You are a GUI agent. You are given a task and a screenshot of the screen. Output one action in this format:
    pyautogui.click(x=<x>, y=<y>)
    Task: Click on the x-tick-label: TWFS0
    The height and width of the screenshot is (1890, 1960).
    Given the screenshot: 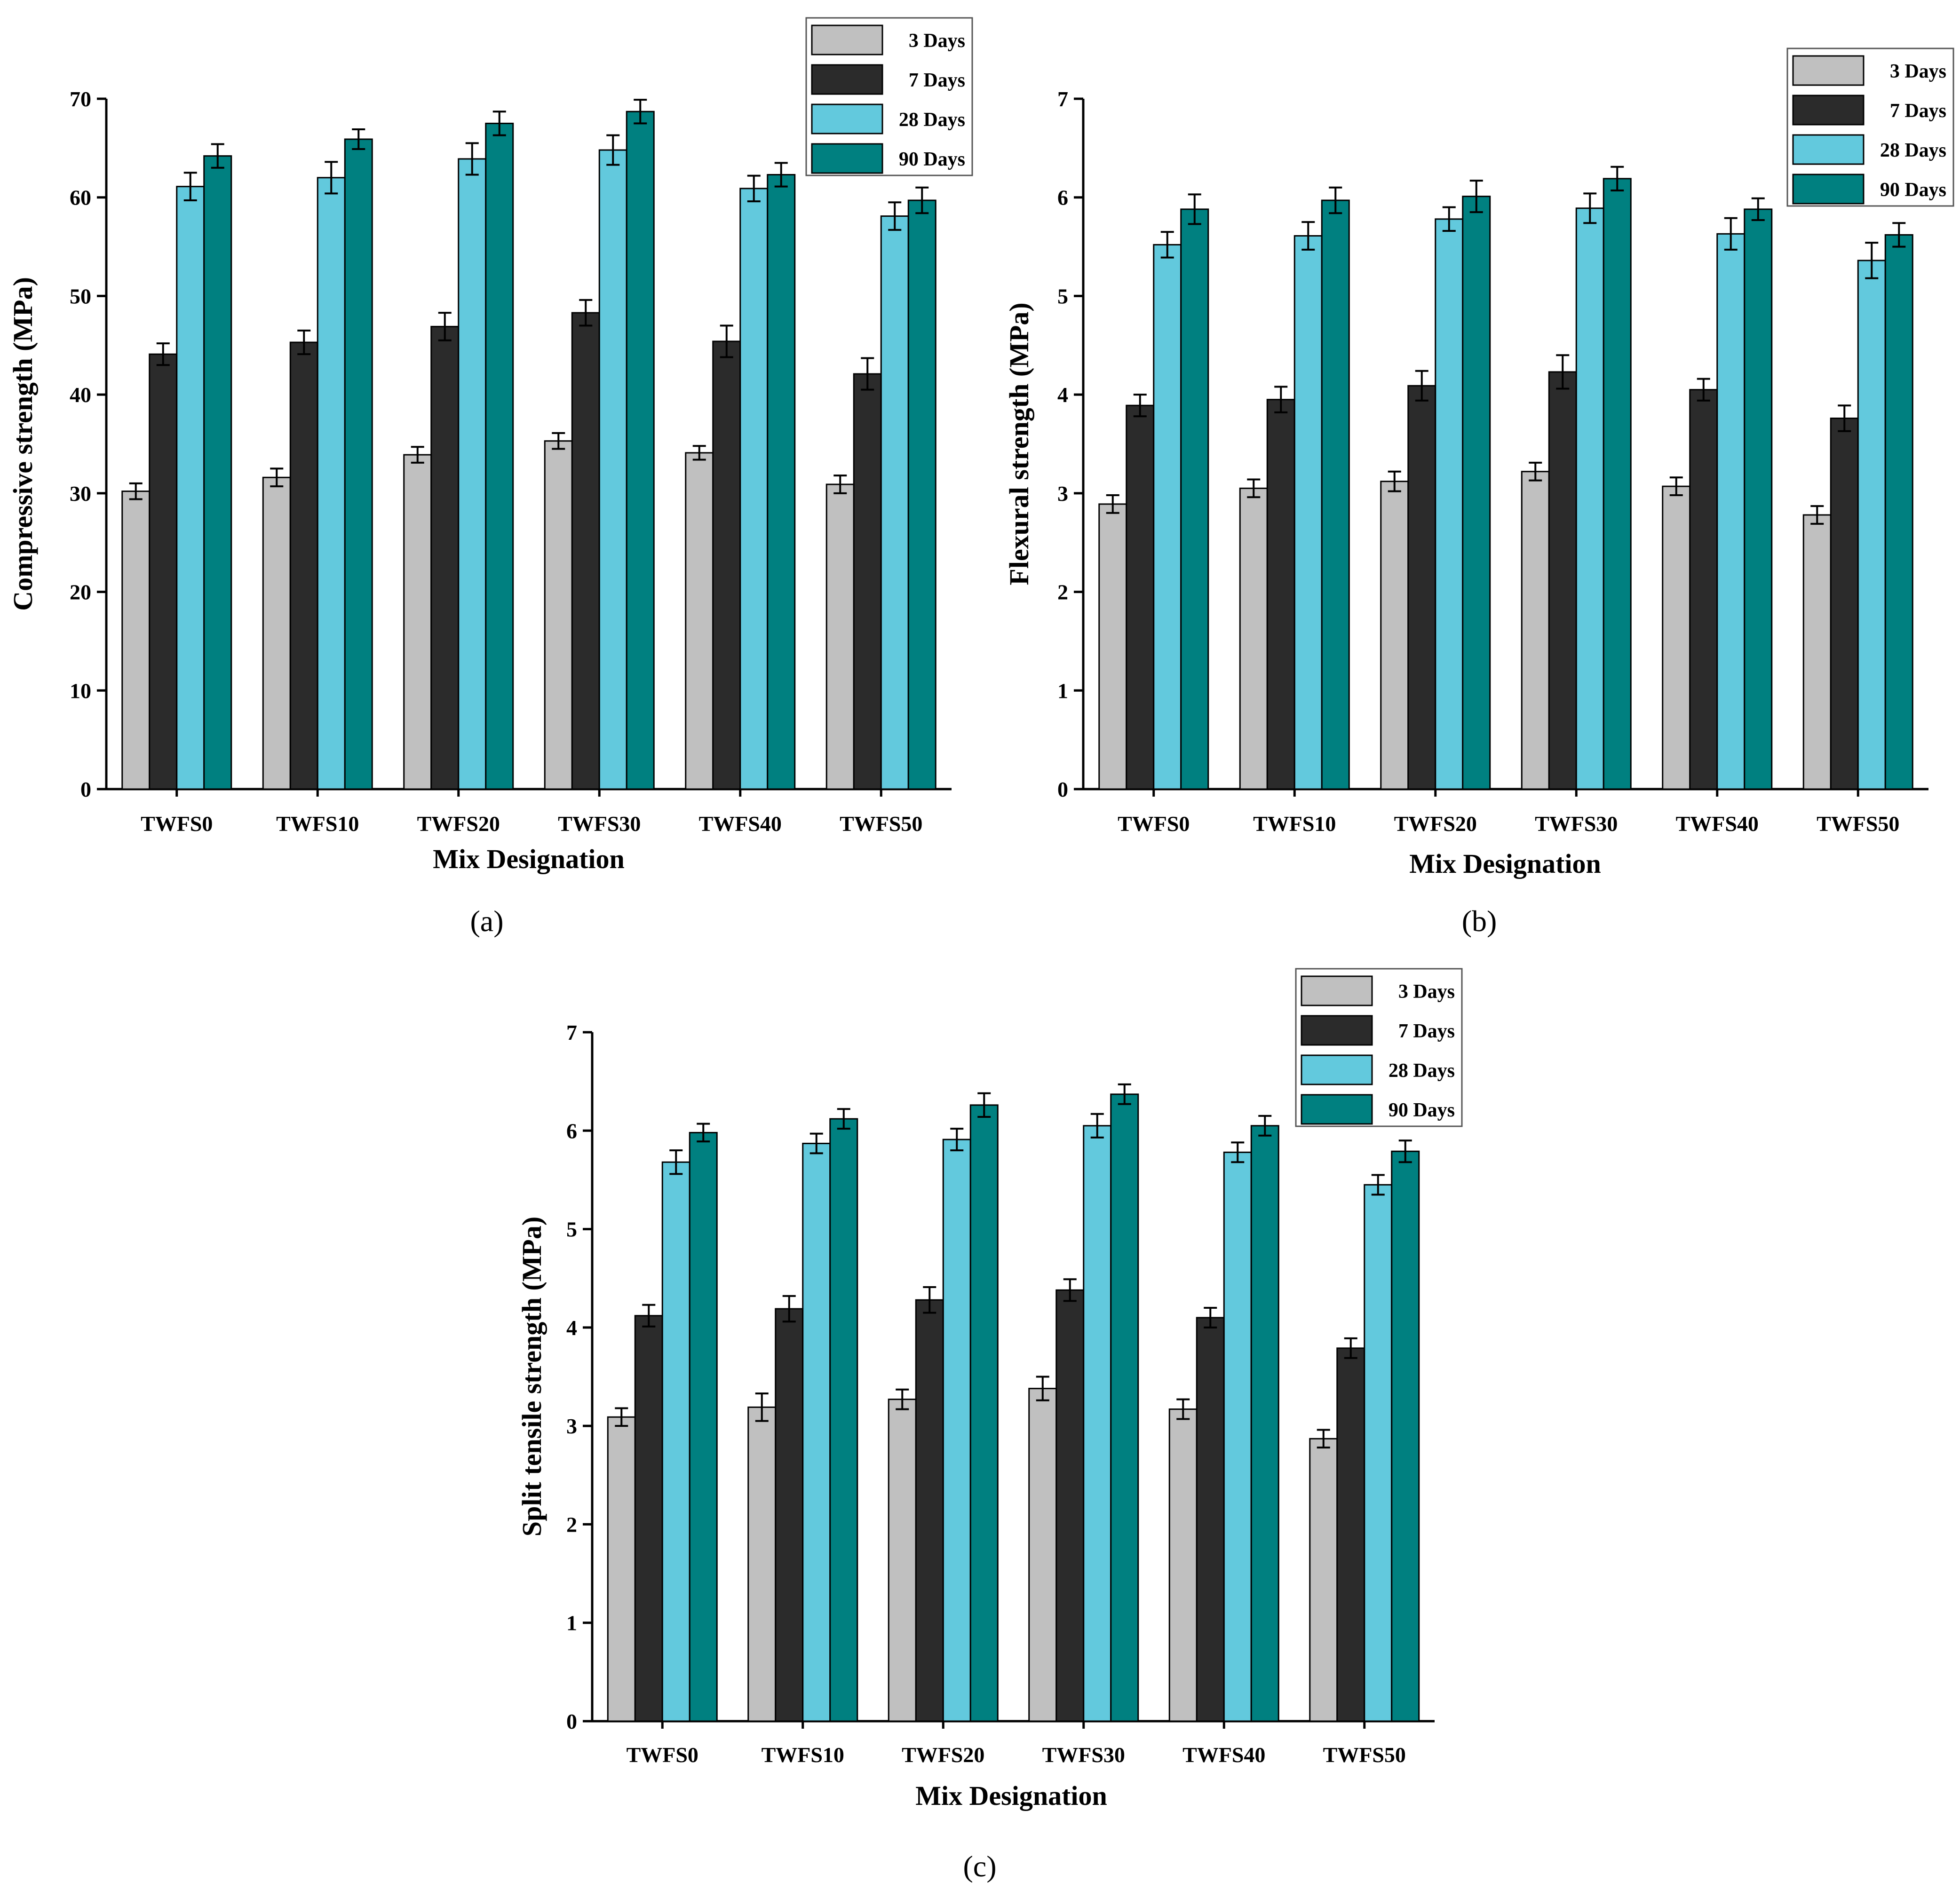 What is the action you would take?
    pyautogui.click(x=1154, y=824)
    